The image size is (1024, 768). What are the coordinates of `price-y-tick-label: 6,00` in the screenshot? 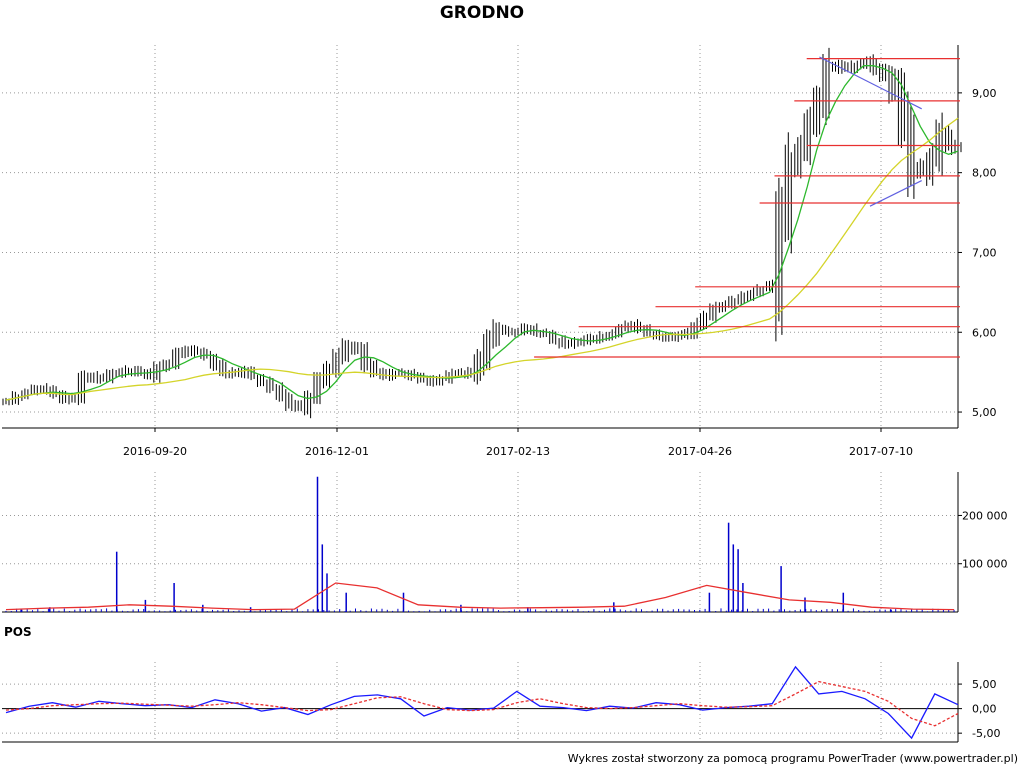 It's located at (984, 332).